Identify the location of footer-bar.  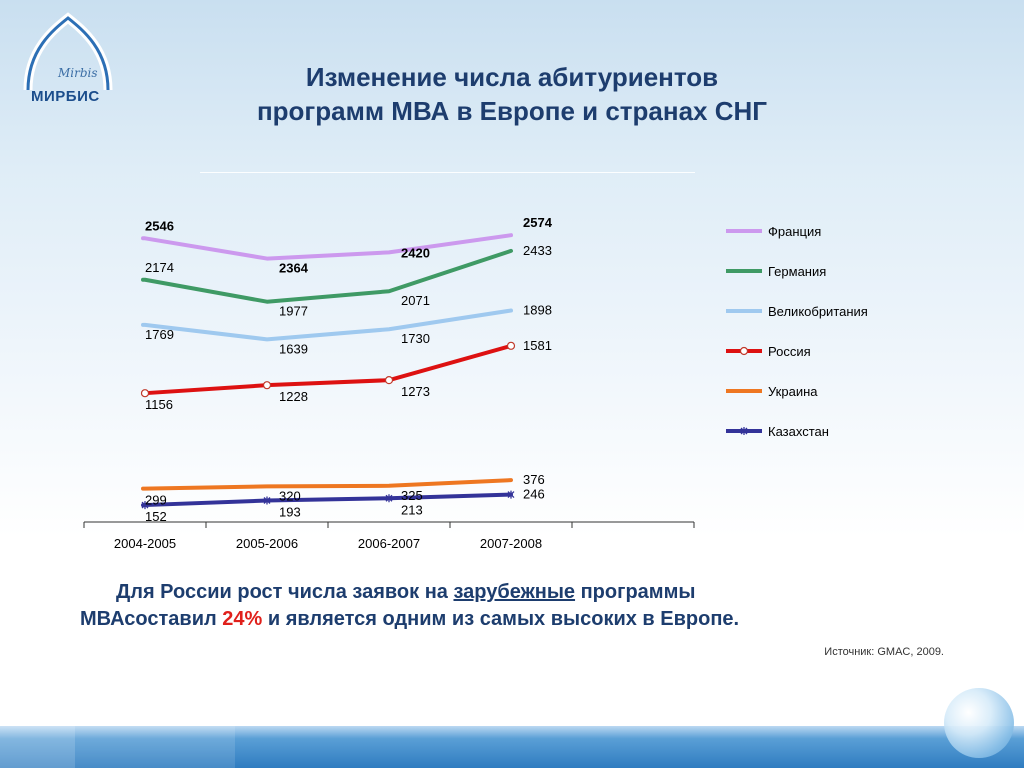
(512, 747).